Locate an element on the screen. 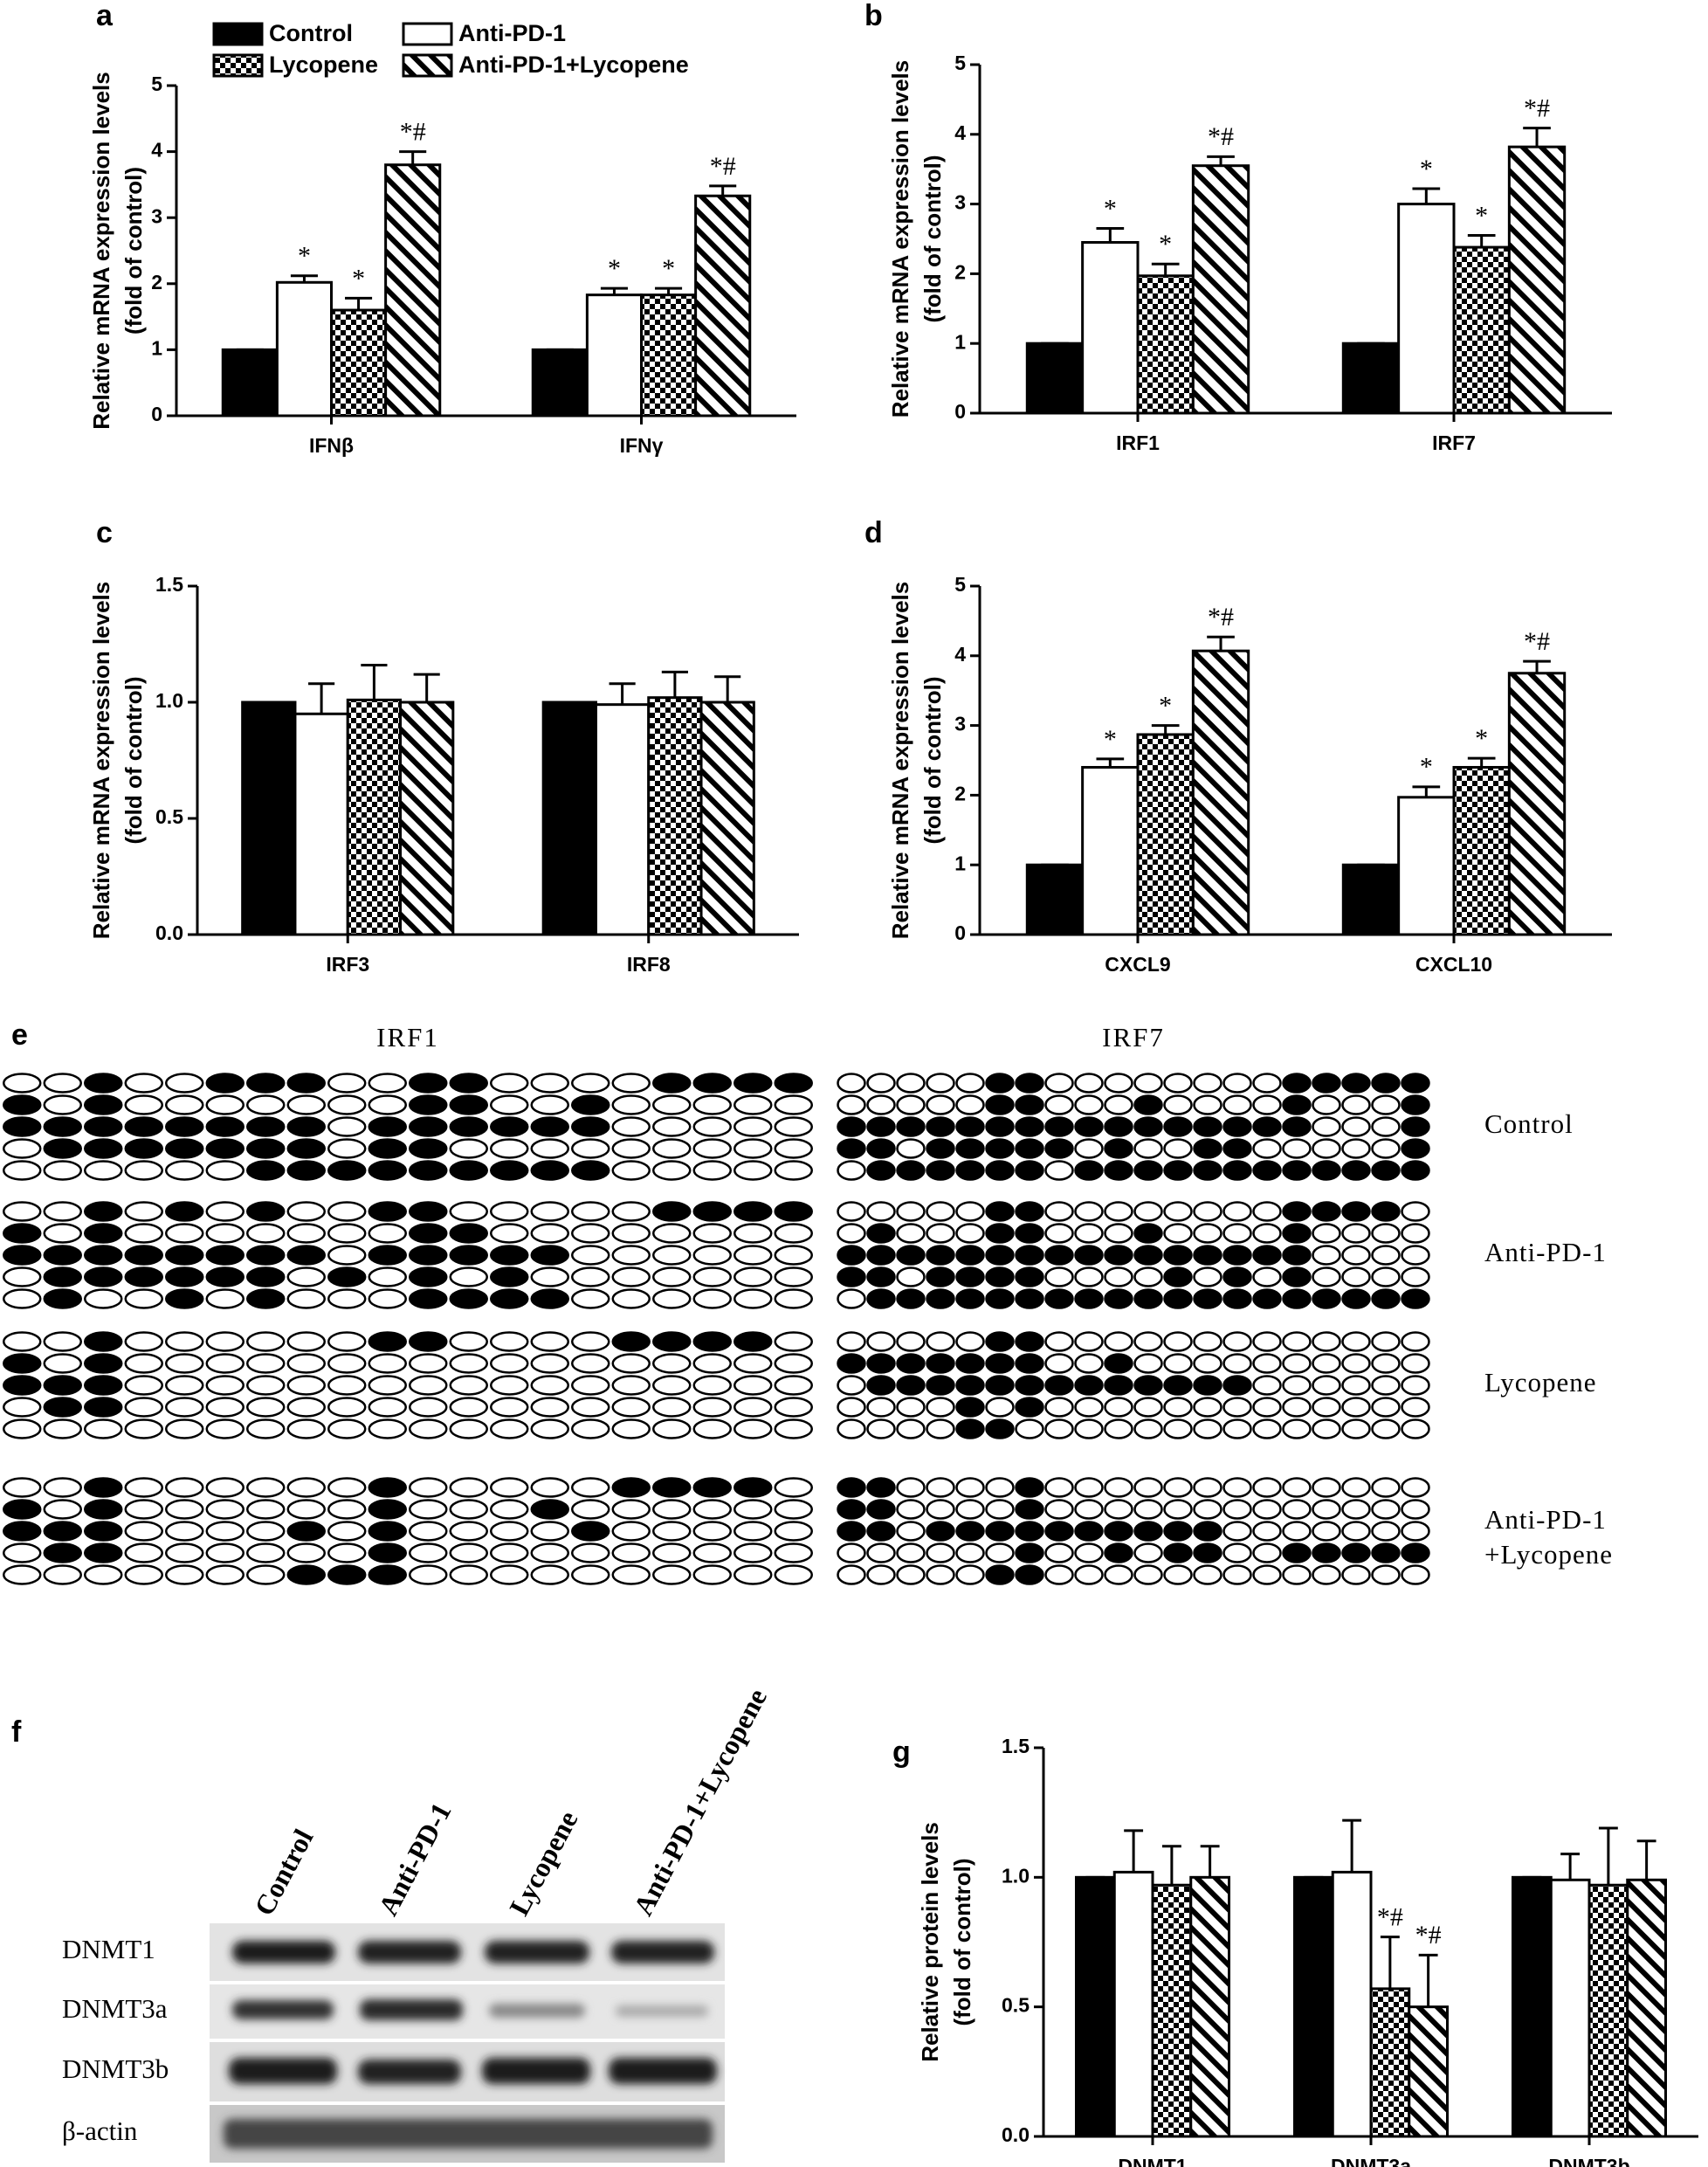 Image resolution: width=1708 pixels, height=2167 pixels. y-tick-label: 3 is located at coordinates (156, 215).